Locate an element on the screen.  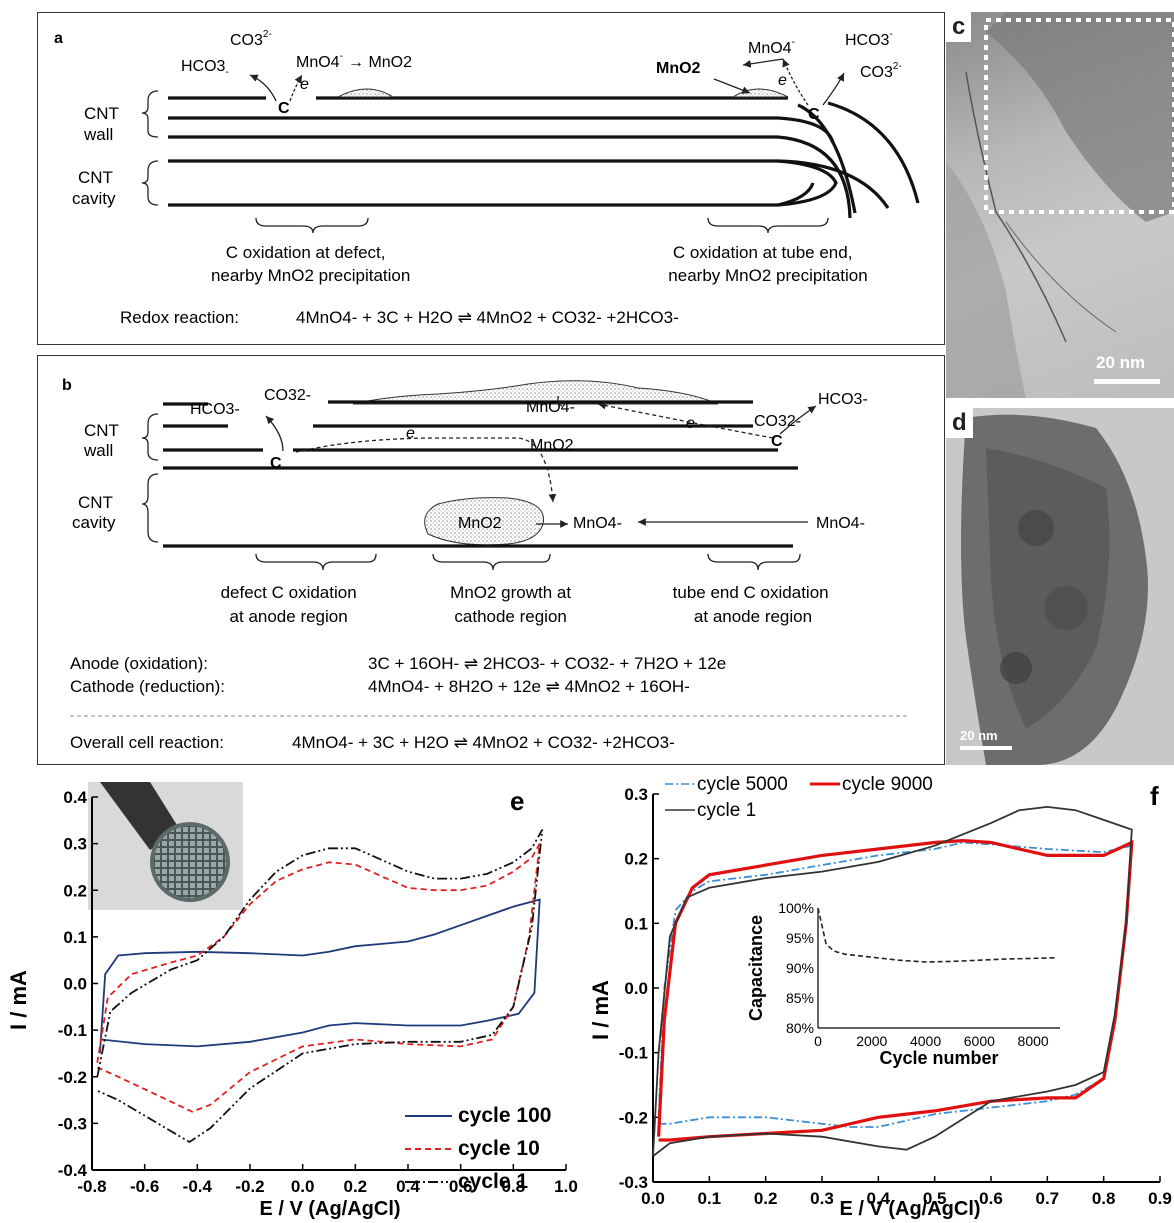
legend-label: cycle 10 is located at coordinates (499, 1148).